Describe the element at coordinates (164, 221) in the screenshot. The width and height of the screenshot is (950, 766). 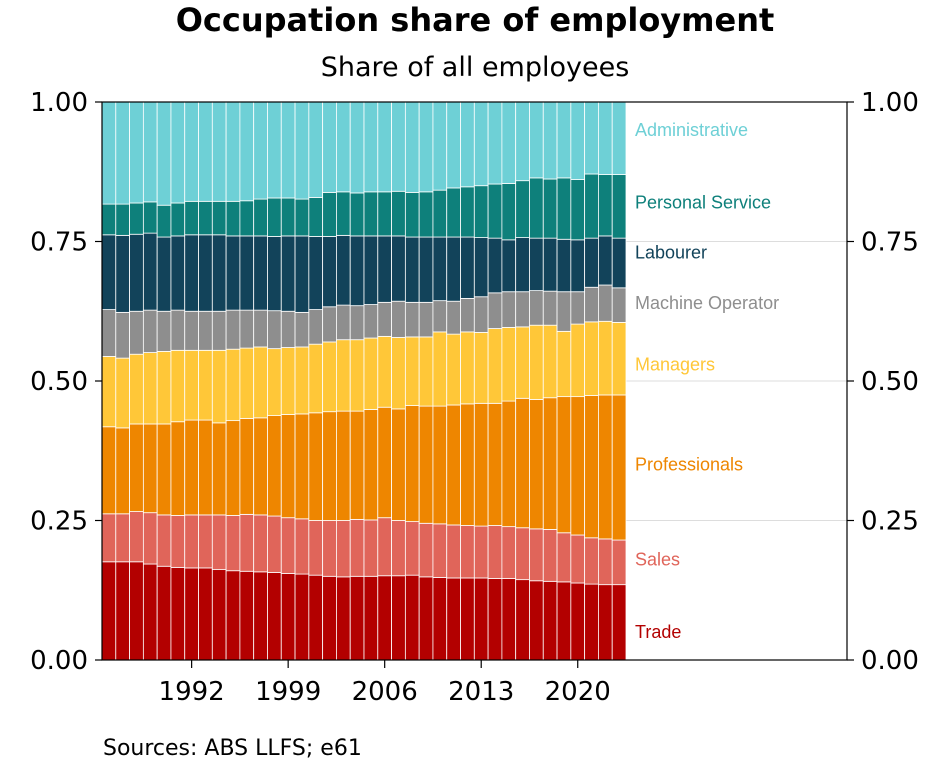
I see `bar-personal-service-1990` at that location.